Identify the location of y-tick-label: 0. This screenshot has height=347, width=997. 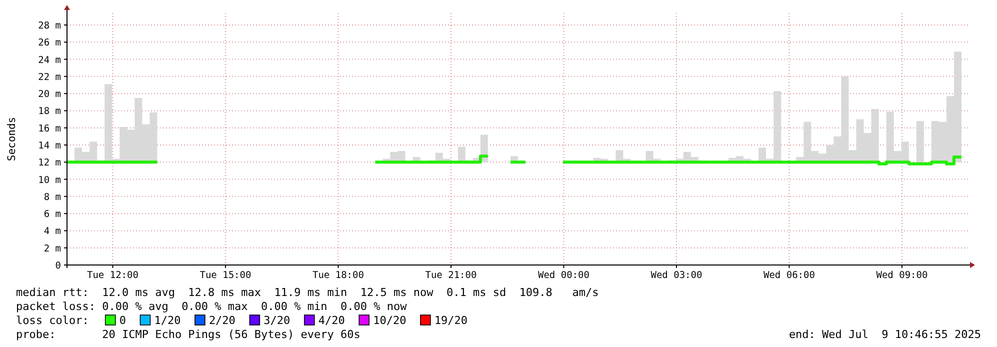
(58, 266).